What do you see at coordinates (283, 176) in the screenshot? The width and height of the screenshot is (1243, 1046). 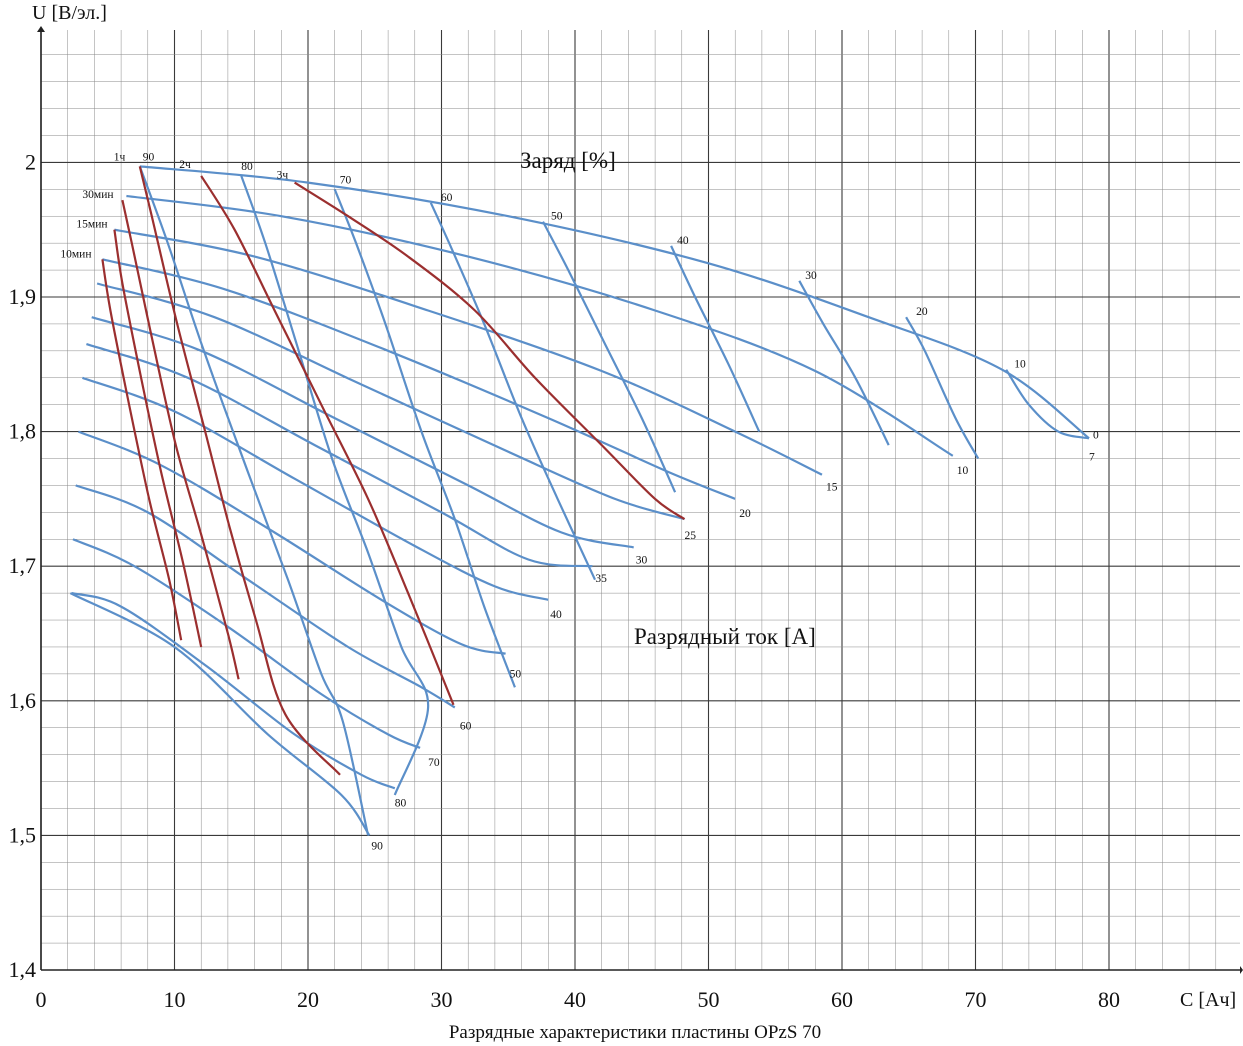 I see `time-point-label: 3ч` at bounding box center [283, 176].